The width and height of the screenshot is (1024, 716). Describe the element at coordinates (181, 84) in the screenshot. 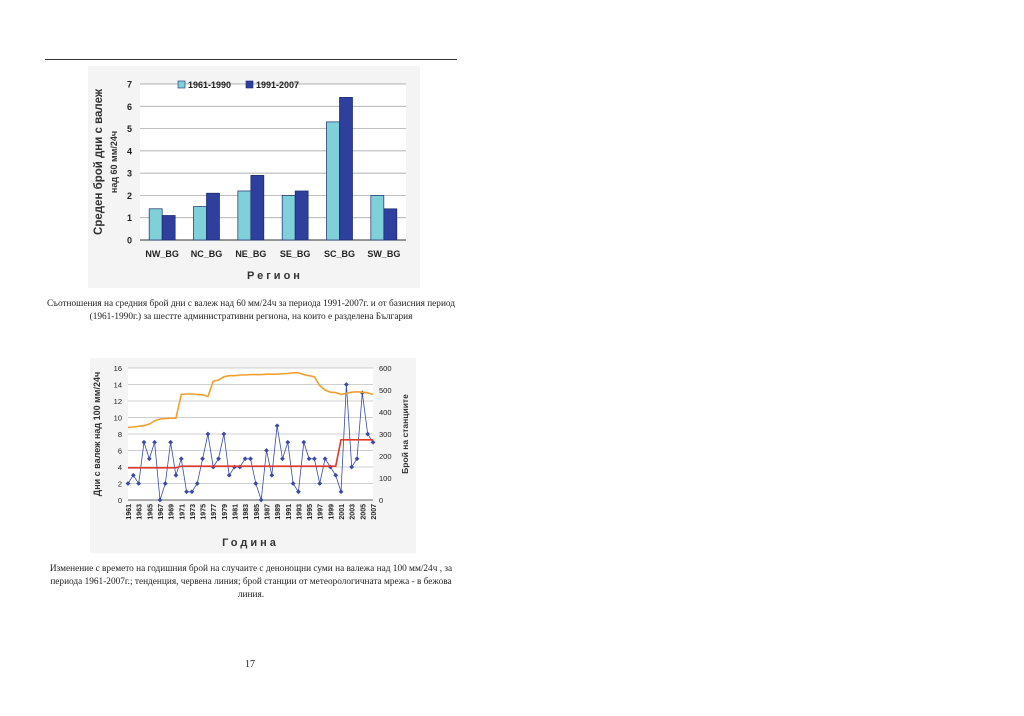

I see `legend-swatch-1961-1990` at that location.